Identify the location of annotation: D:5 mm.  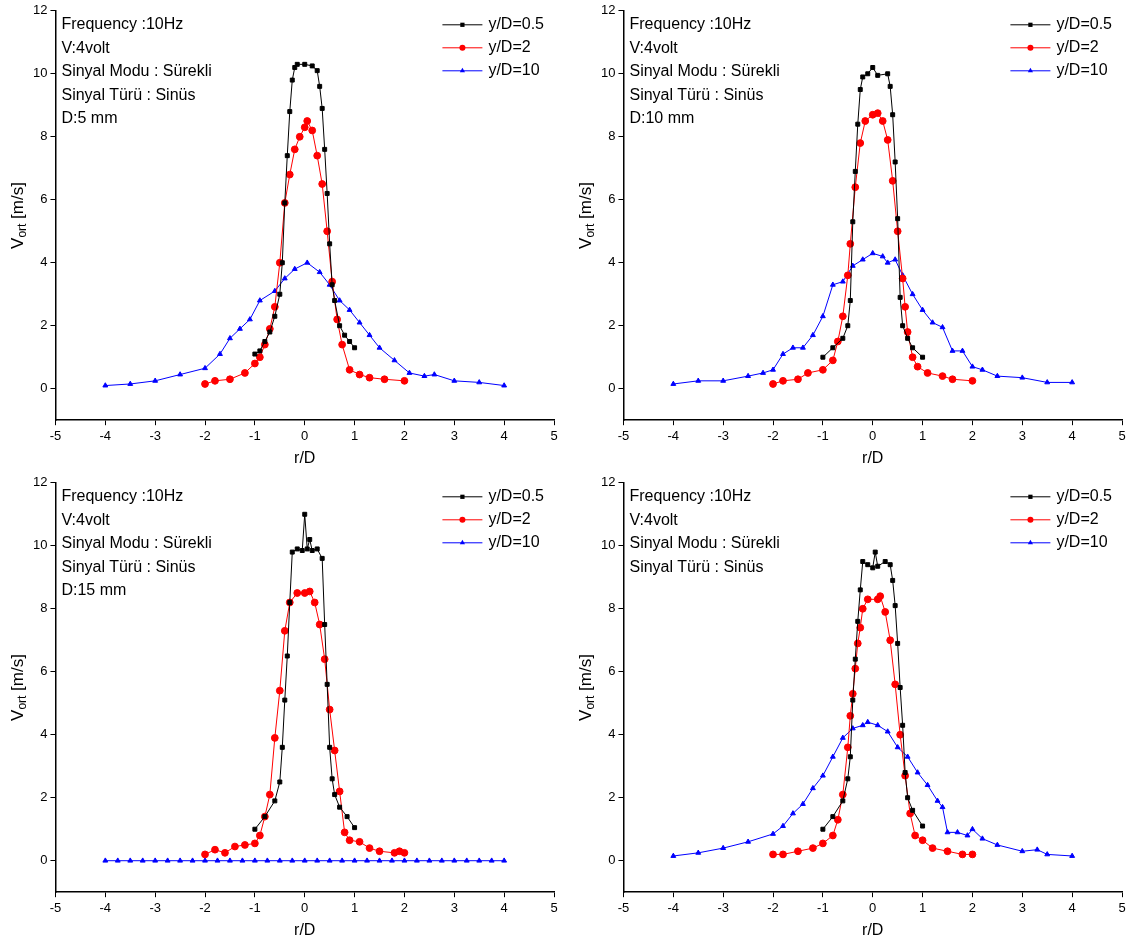
(89, 118).